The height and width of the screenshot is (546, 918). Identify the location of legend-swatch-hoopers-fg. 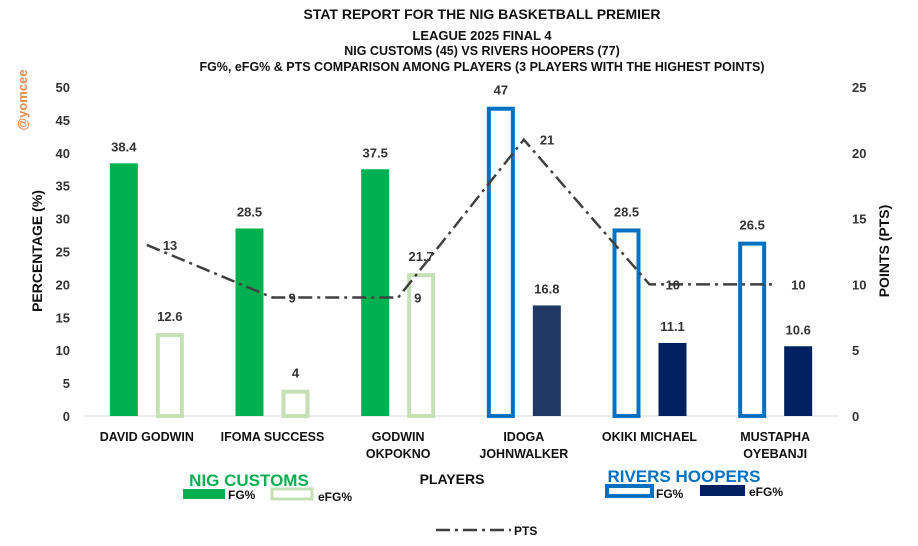
(629, 491).